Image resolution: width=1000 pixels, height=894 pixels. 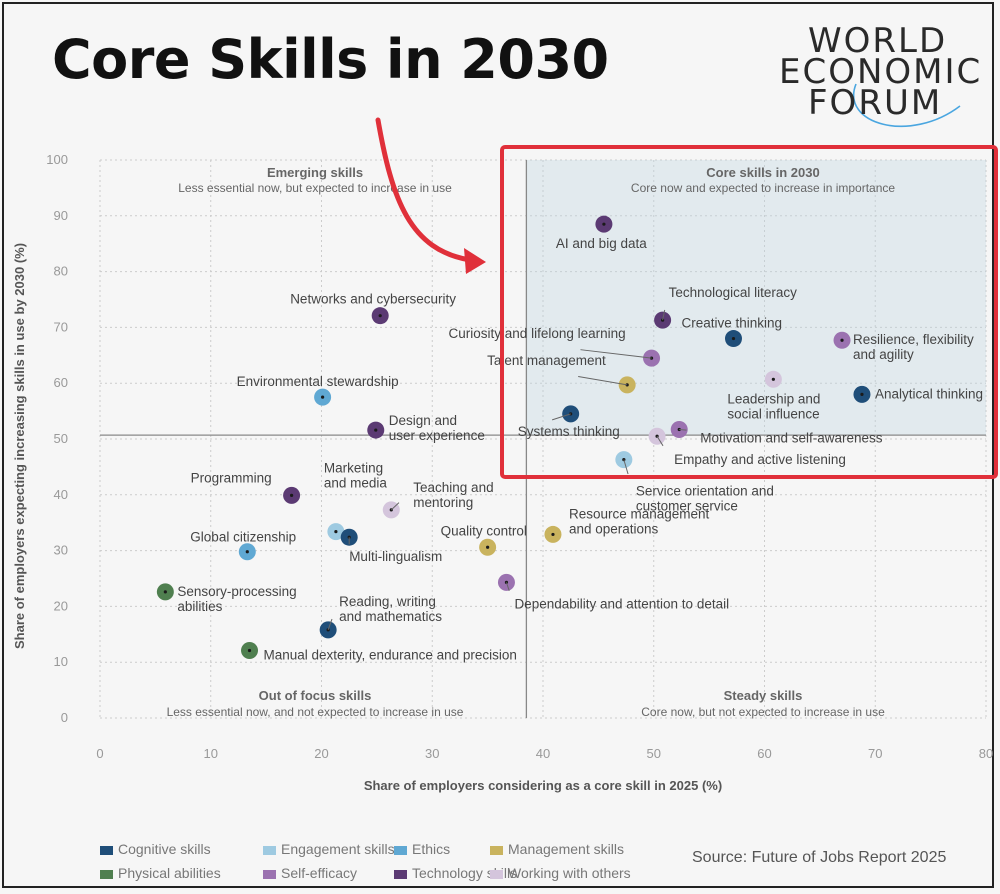 I want to click on skill-label: Networks and cybersecurity, so click(x=373, y=299).